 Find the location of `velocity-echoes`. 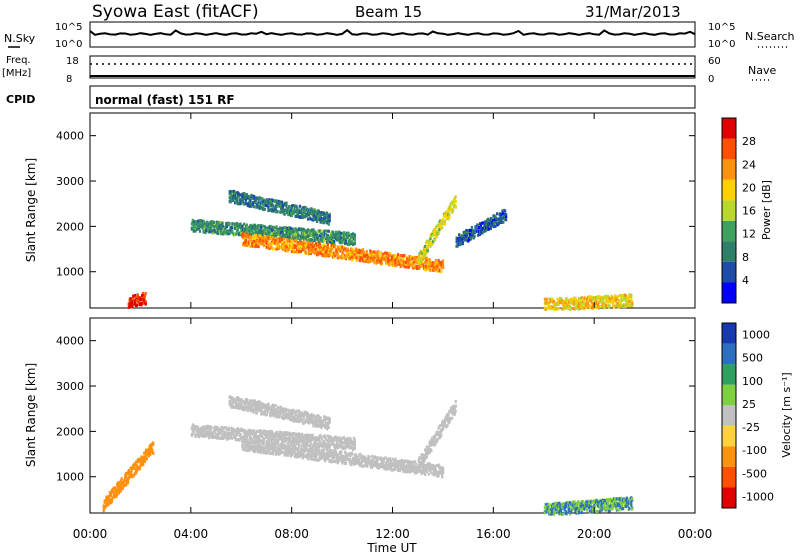

velocity-echoes is located at coordinates (368, 455).